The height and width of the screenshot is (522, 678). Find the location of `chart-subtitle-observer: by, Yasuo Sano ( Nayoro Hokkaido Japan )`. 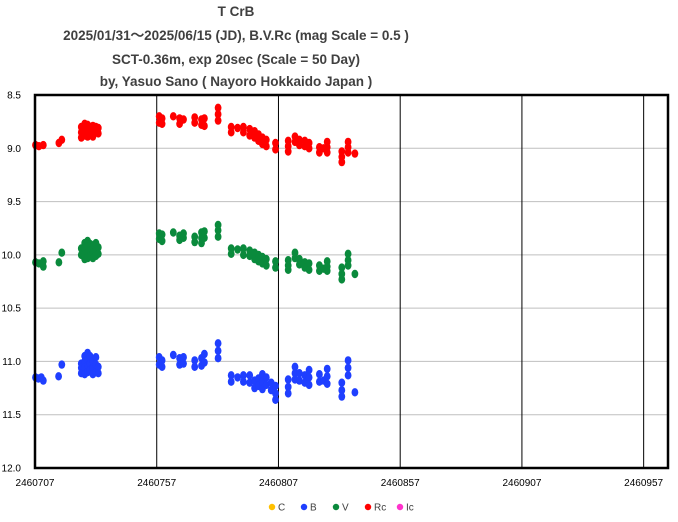

chart-subtitle-observer: by, Yasuo Sano ( Nayoro Hokkaido Japan ) is located at coordinates (236, 81).